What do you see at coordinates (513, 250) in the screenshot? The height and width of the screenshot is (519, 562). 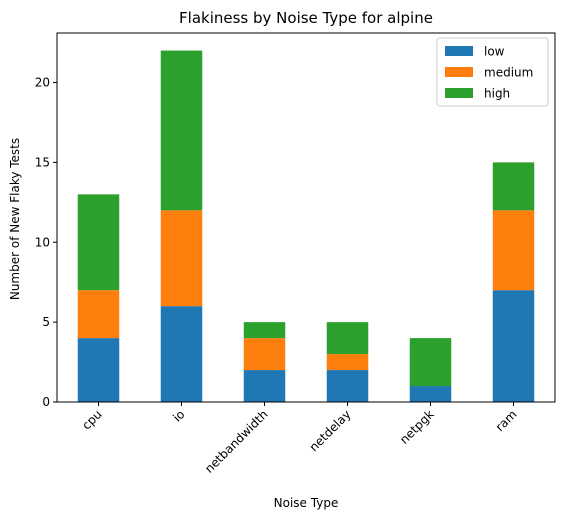 I see `bar-medium-ram` at bounding box center [513, 250].